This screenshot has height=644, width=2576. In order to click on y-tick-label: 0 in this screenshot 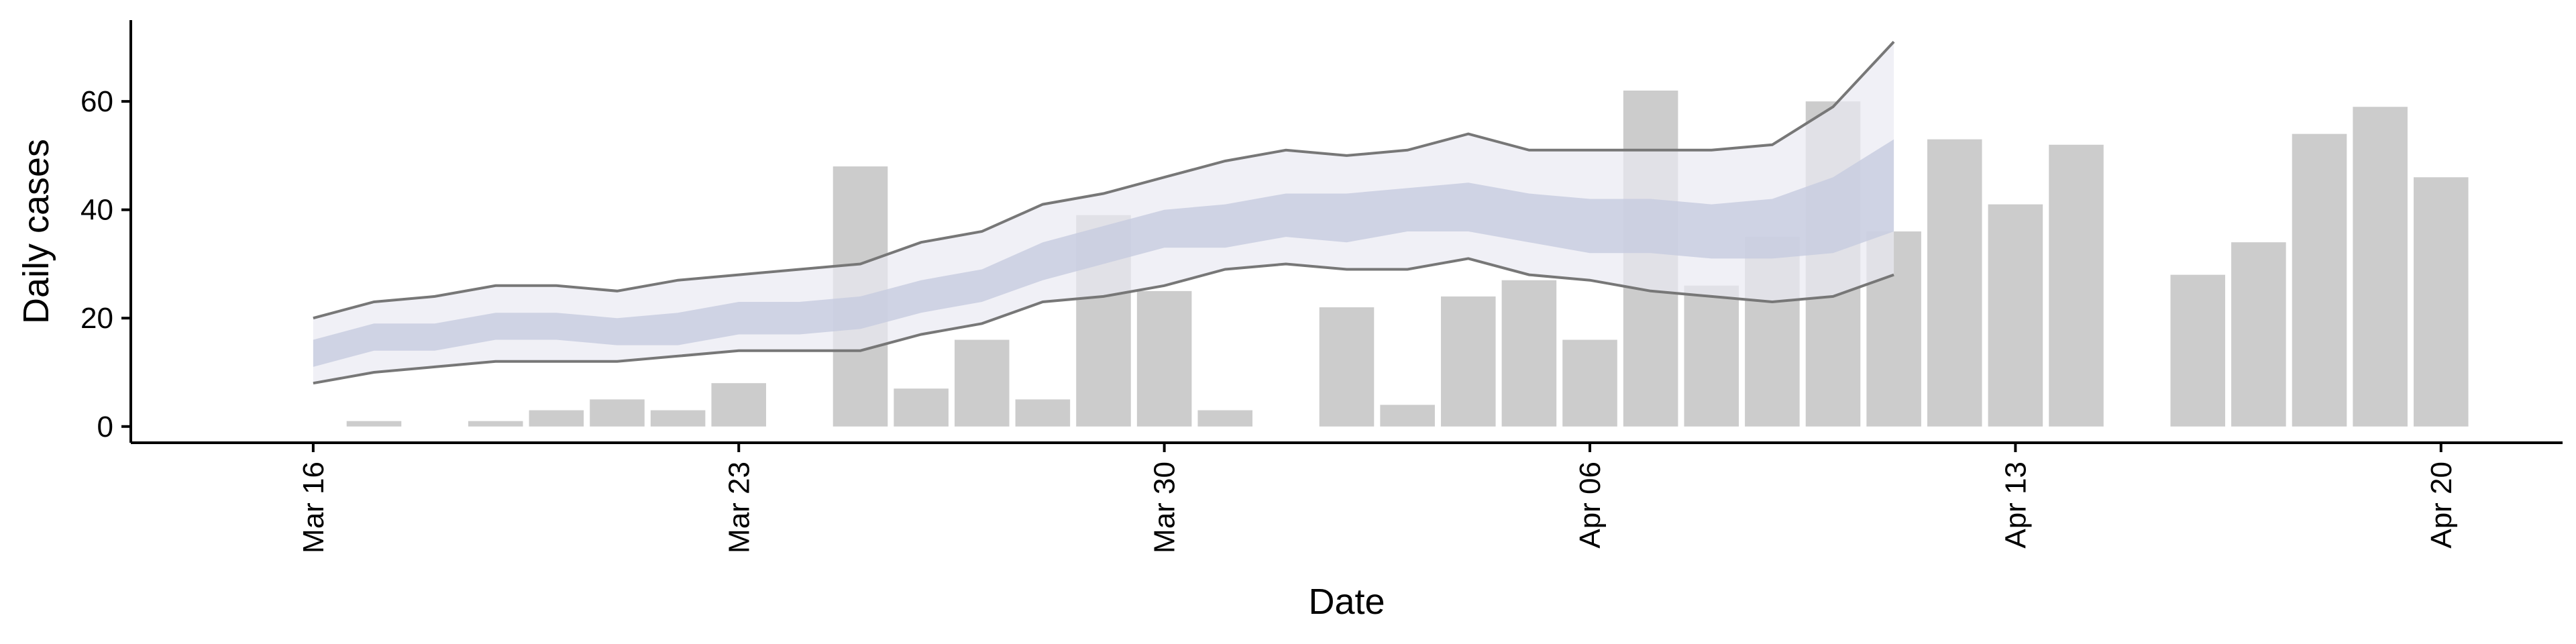, I will do `click(105, 427)`.